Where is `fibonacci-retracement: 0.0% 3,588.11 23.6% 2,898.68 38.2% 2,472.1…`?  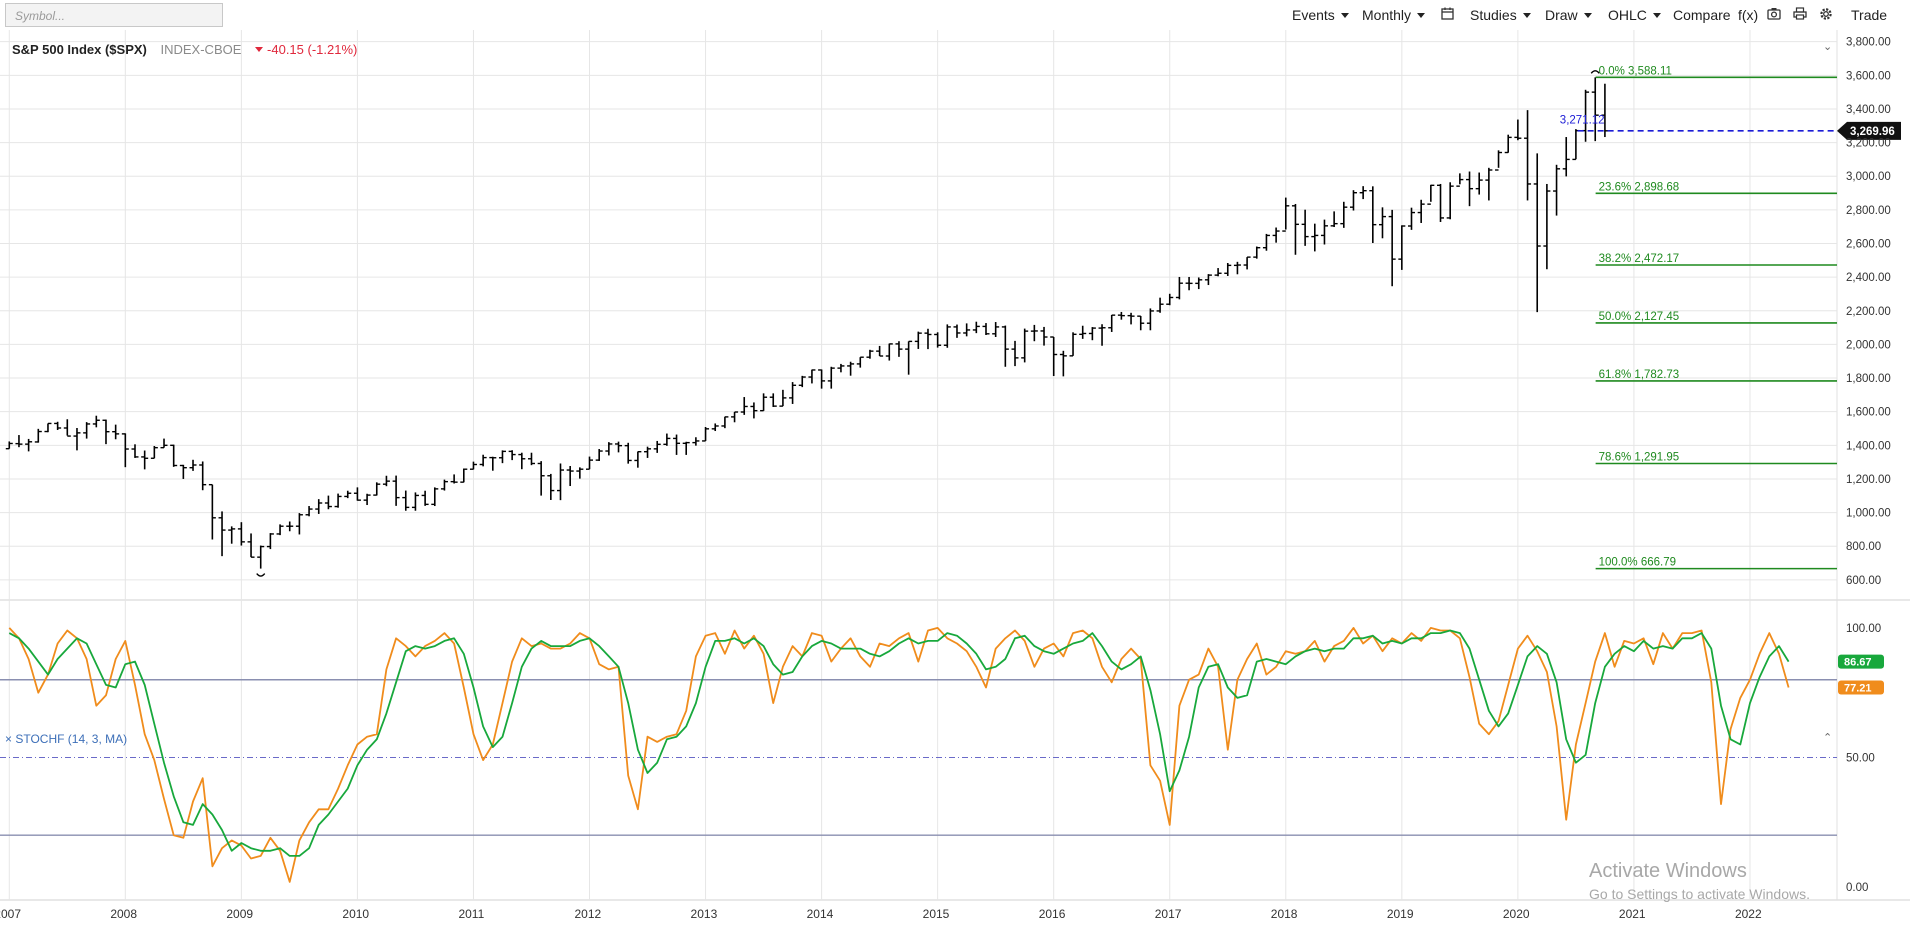
fibonacci-retracement: 0.0% 3,588.11 23.6% 2,898.68 38.2% 2,472.1… is located at coordinates (1716, 317).